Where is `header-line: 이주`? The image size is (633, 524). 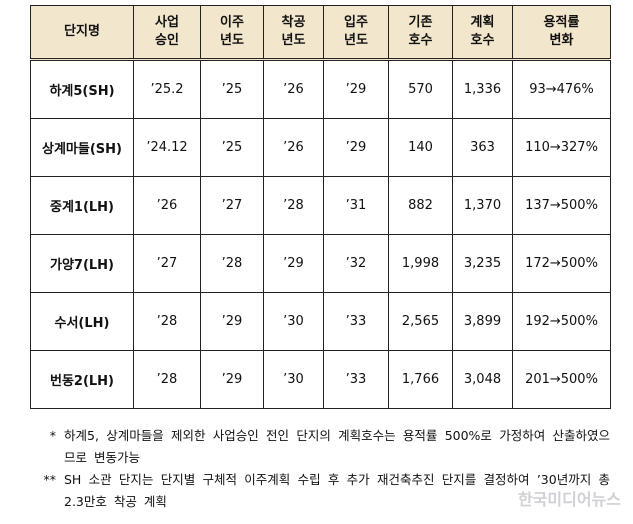
header-line: 이주 is located at coordinates (232, 22).